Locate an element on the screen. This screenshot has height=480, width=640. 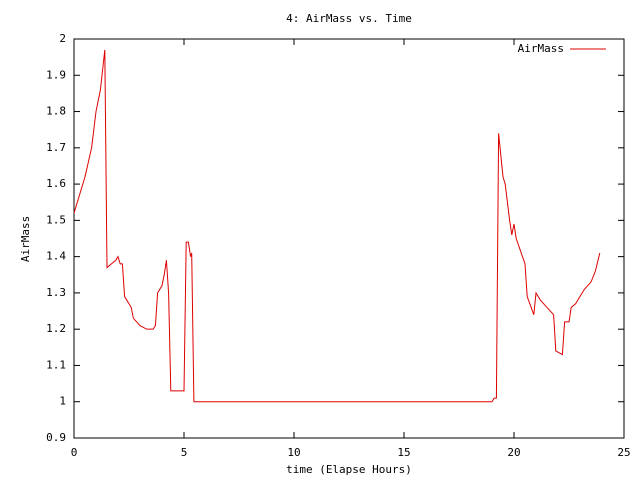
y-tick-label: 1.2 is located at coordinates (56, 328).